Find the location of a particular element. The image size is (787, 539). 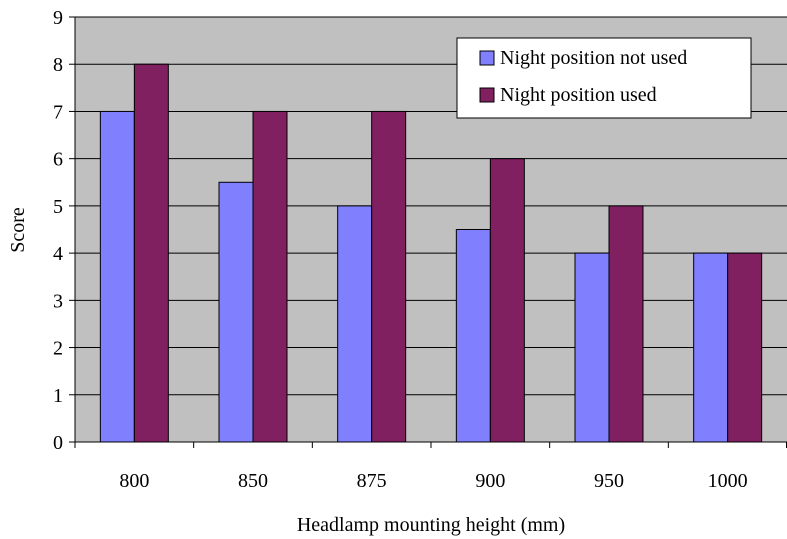

y-tick-label-7: 7 is located at coordinates (58, 112).